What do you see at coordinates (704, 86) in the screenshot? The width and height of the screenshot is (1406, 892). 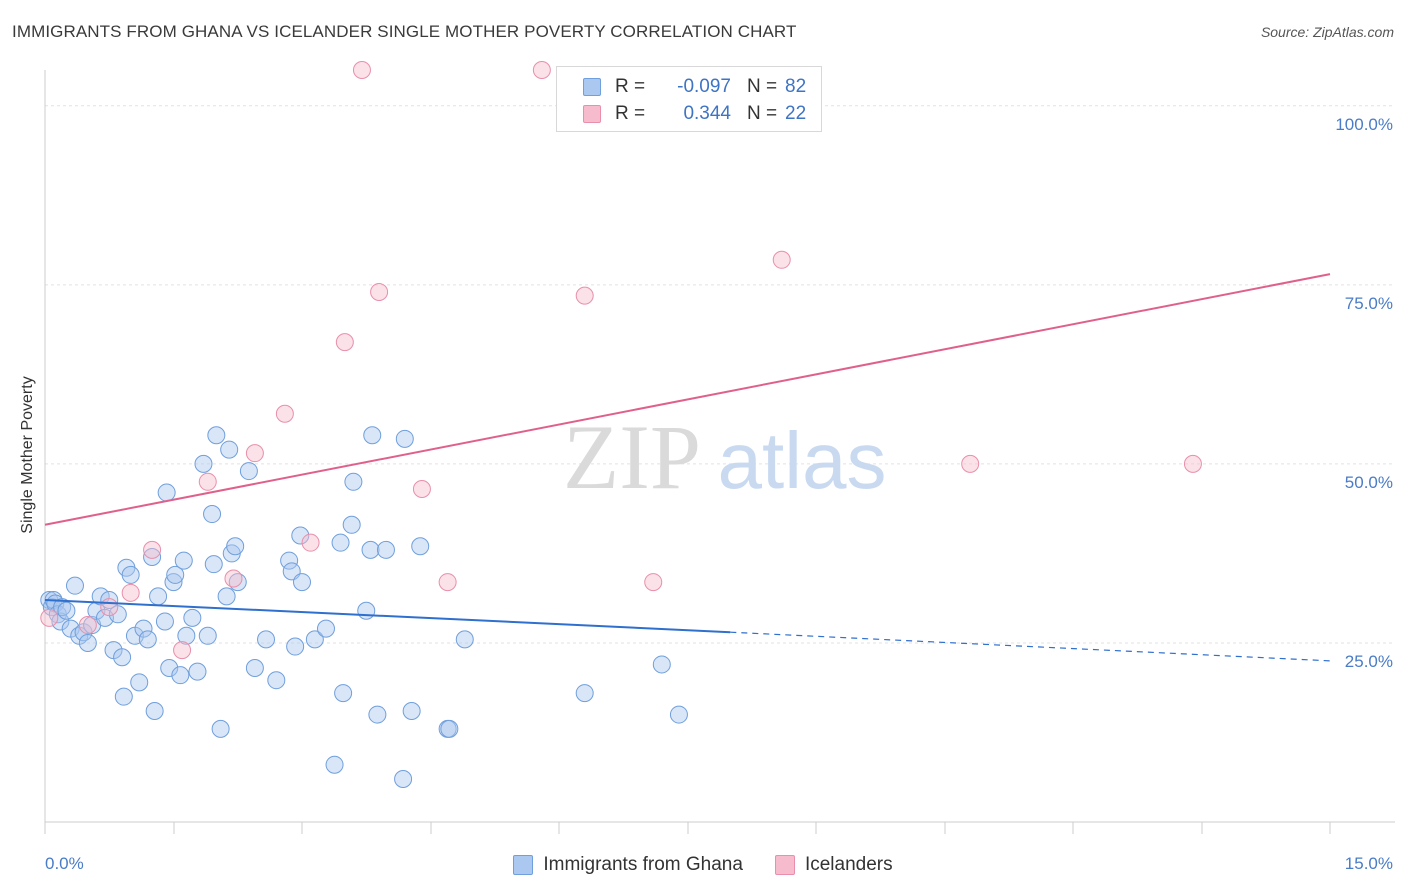 I see `legend-r-value: -0.097` at bounding box center [704, 86].